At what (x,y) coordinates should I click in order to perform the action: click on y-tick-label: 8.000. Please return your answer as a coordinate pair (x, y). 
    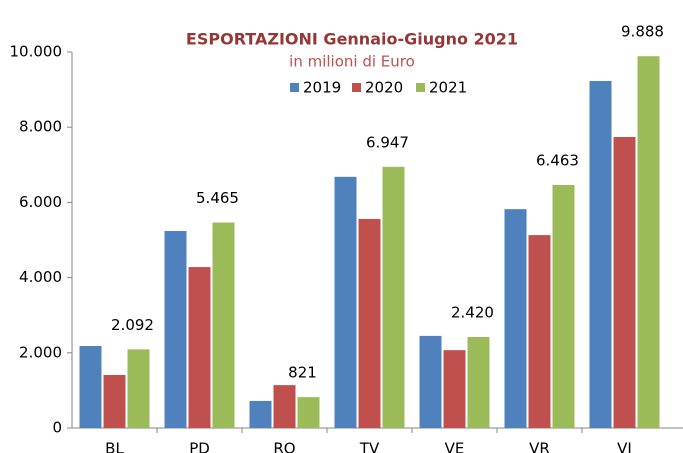
    Looking at the image, I should click on (40, 127).